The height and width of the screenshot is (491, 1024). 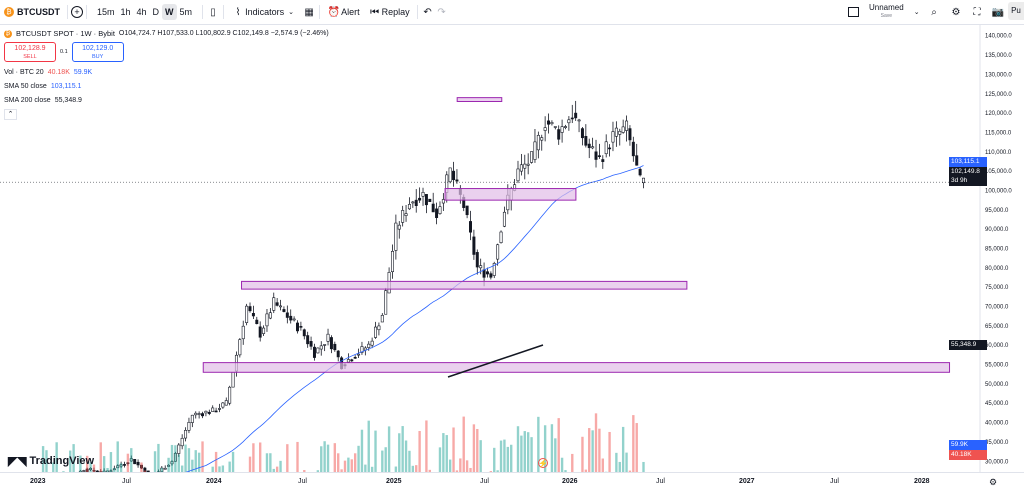 What do you see at coordinates (428, 12) in the screenshot?
I see `undo-icon: ↶` at bounding box center [428, 12].